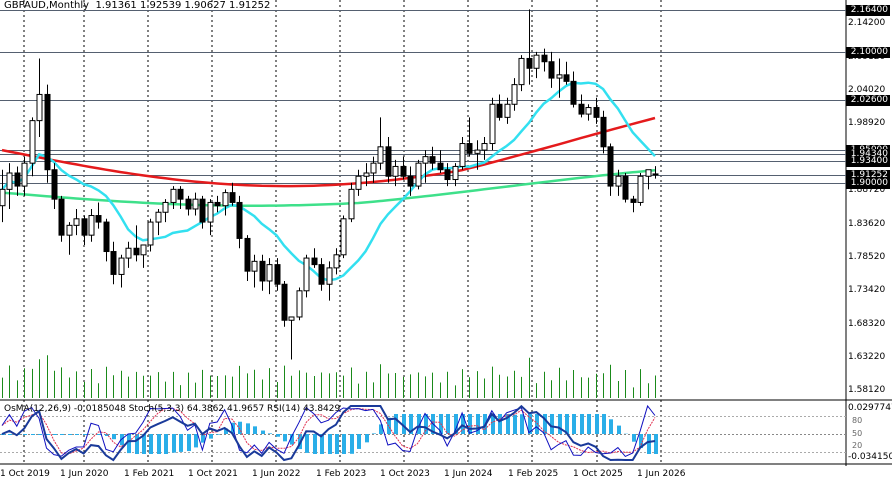 Image resolution: width=892 pixels, height=484 pixels. I want to click on price-level-tag: 2.16400, so click(868, 11).